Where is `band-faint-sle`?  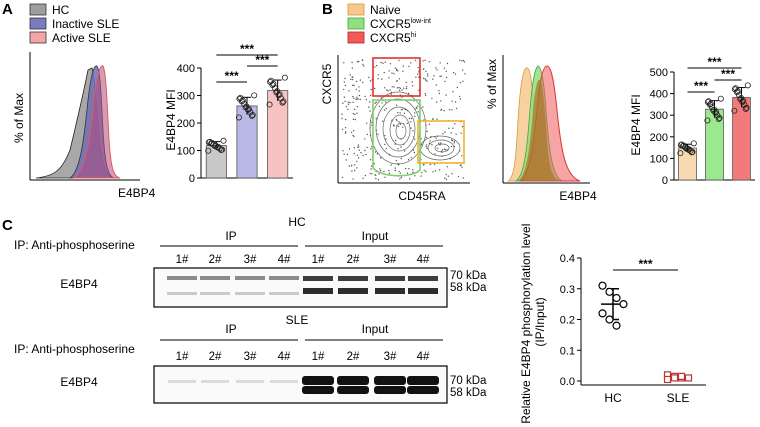
band-faint-sle is located at coordinates (250, 381).